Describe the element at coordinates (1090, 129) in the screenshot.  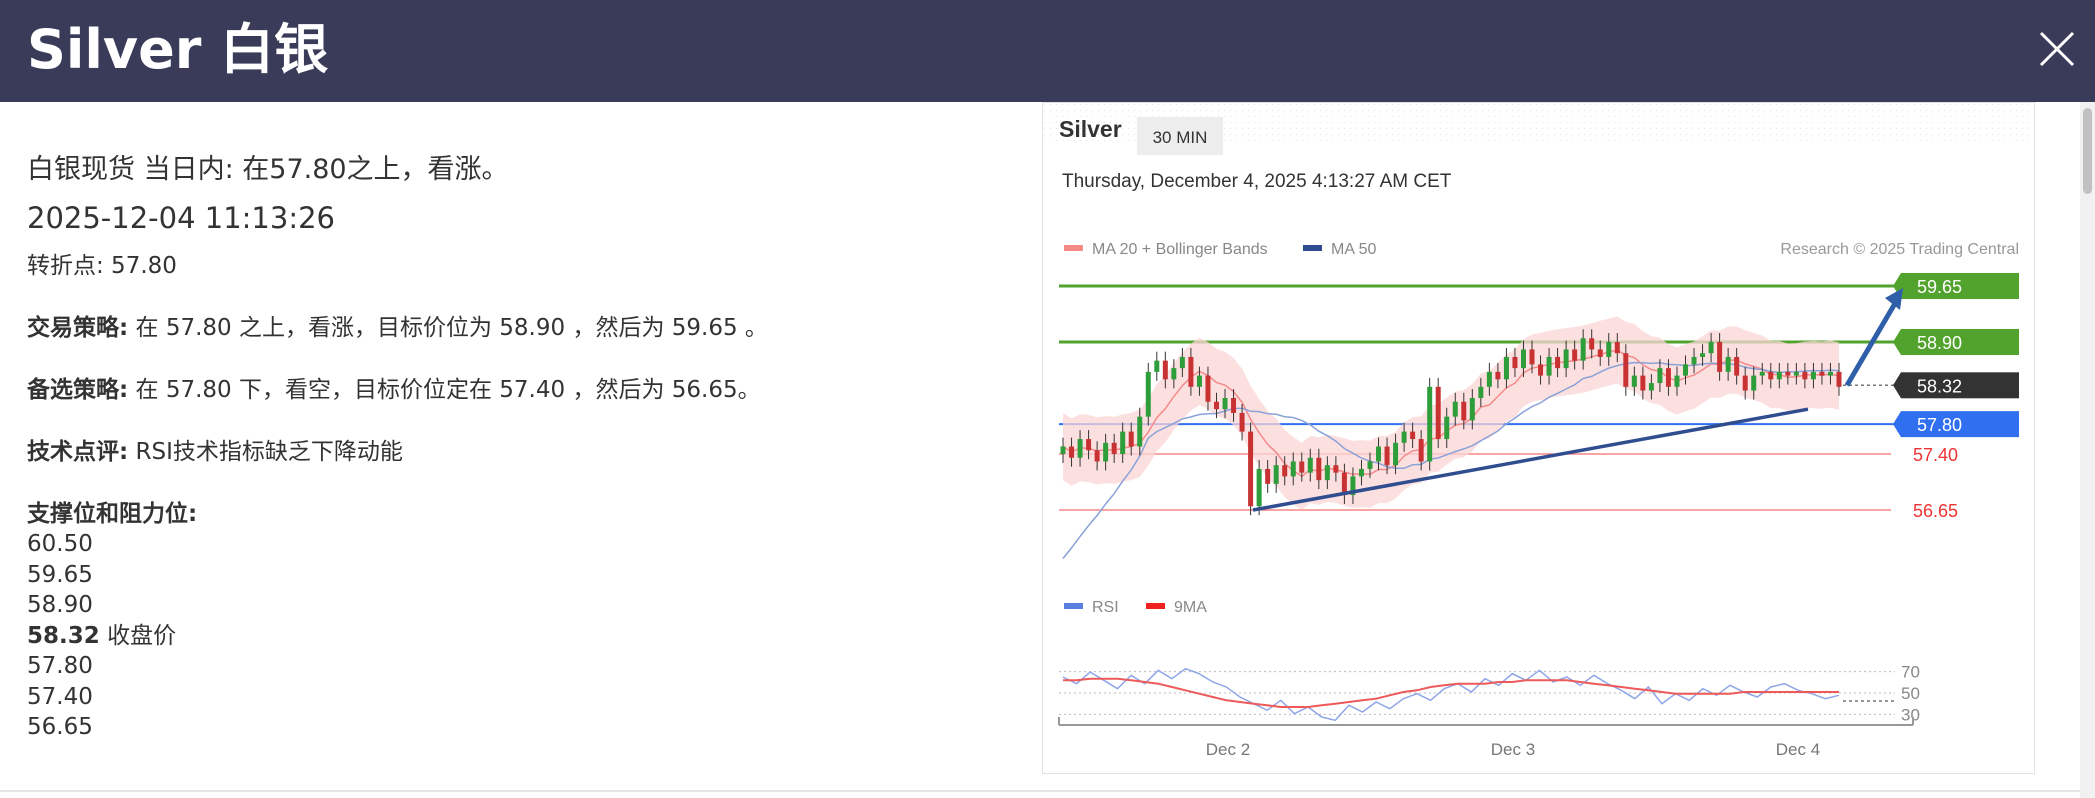
I see `chart-symbol: Silver` at that location.